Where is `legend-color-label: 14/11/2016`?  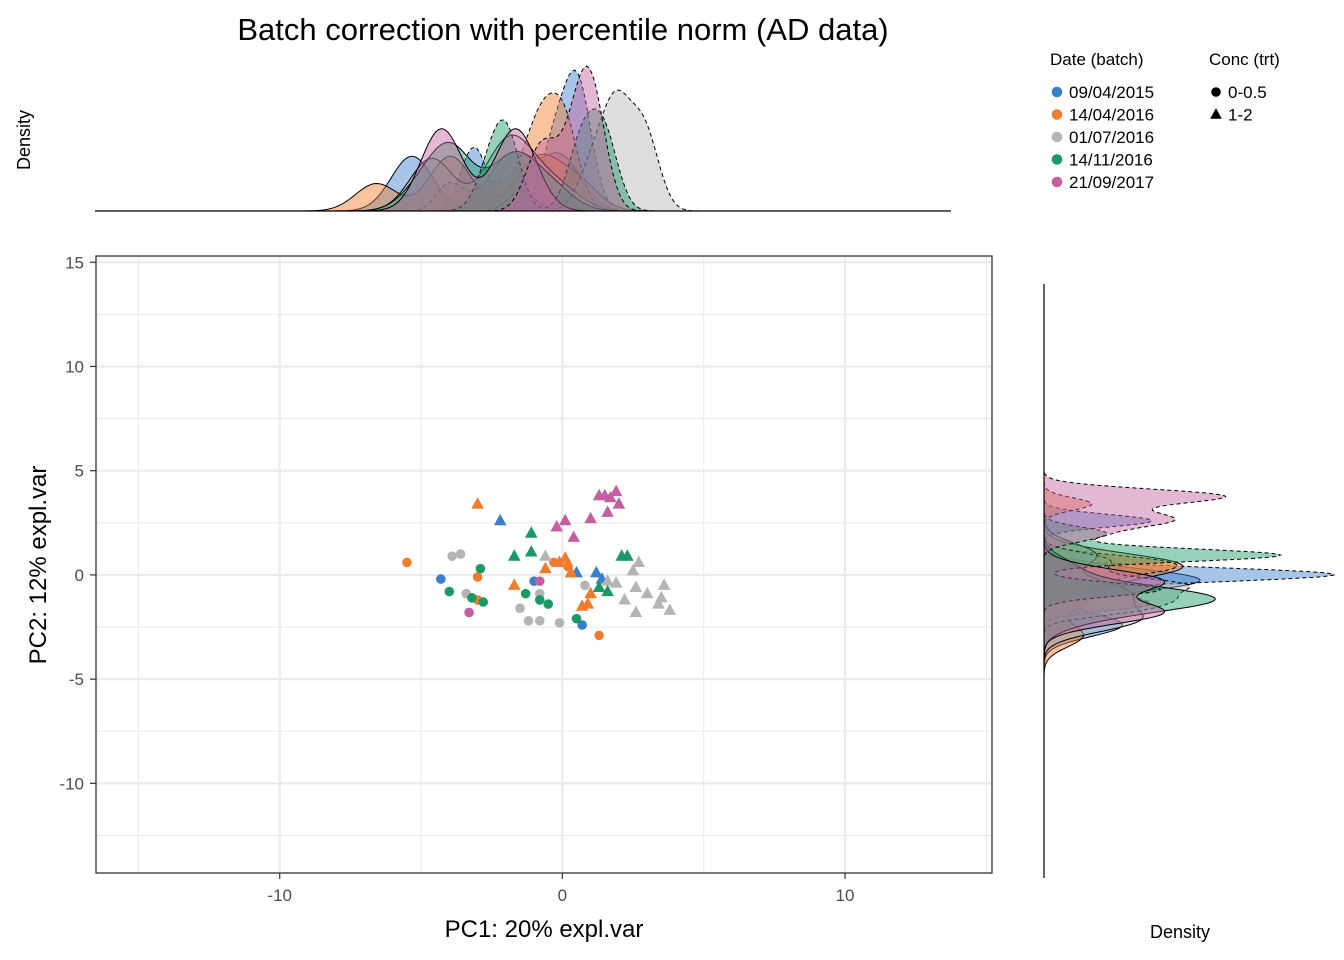 legend-color-label: 14/11/2016 is located at coordinates (1111, 160).